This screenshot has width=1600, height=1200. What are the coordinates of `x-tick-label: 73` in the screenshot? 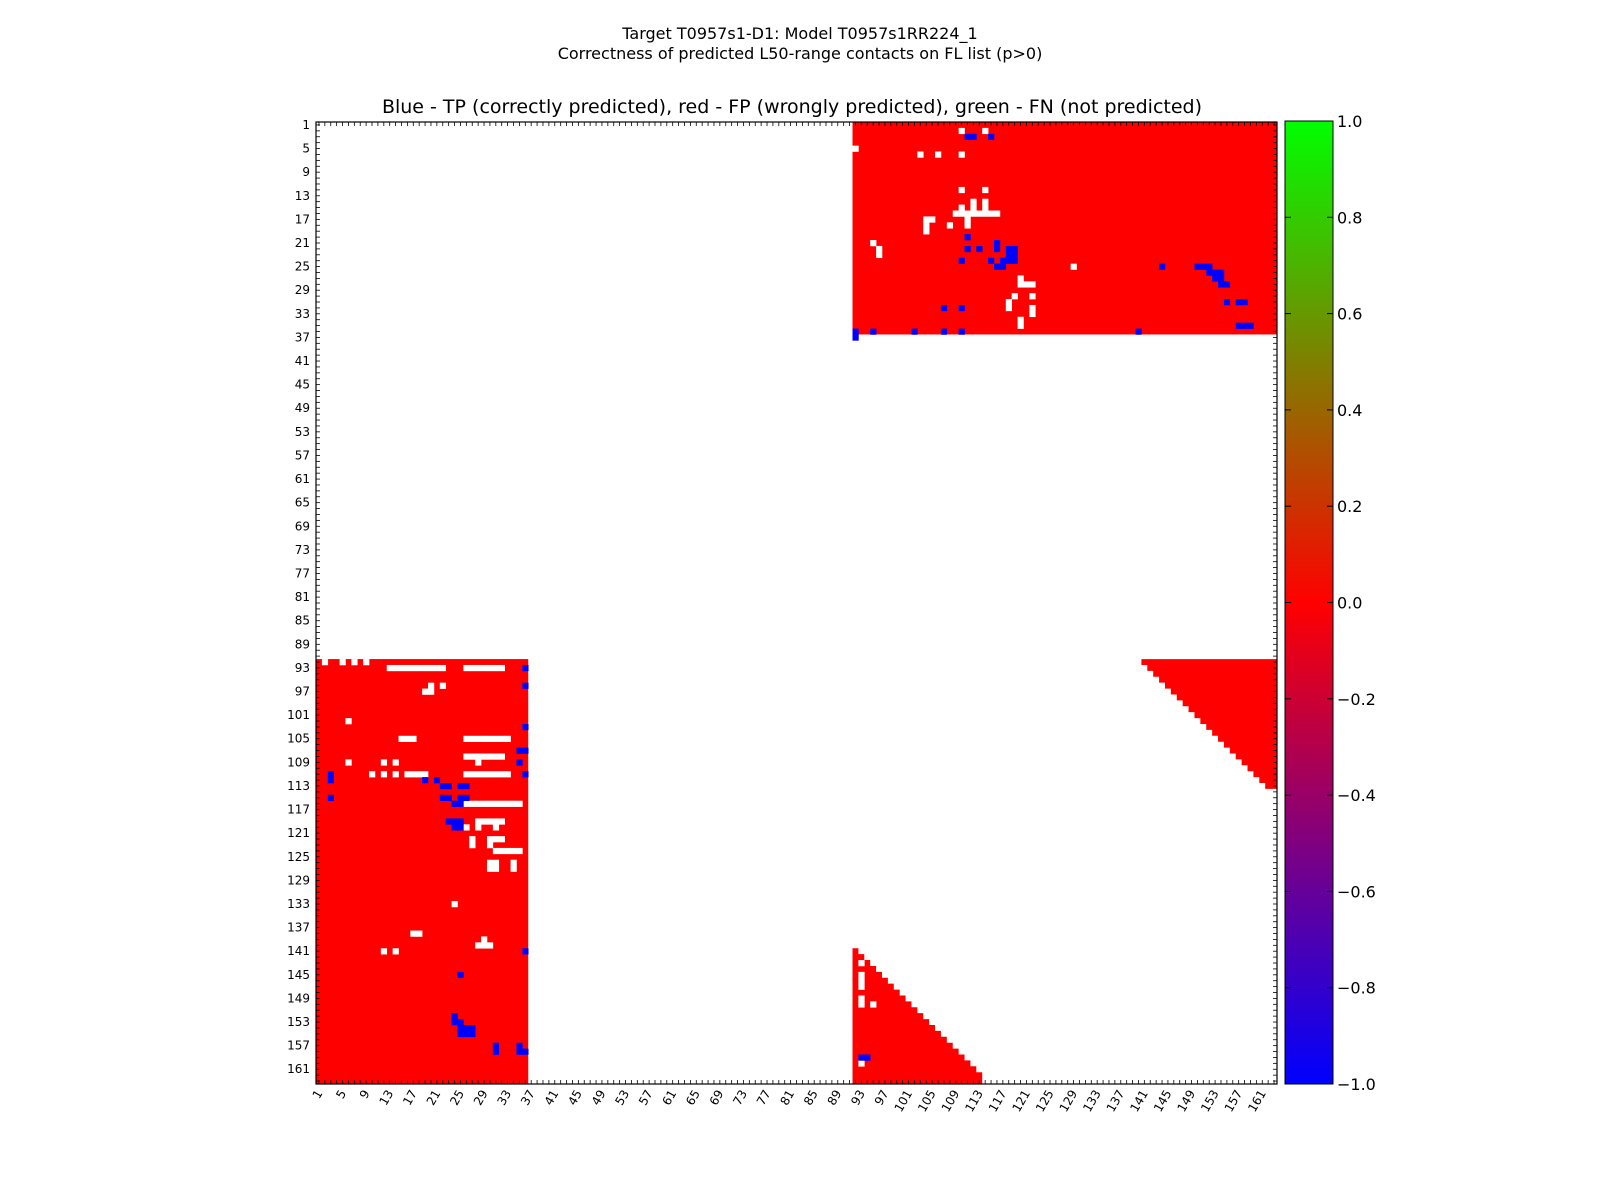 It's located at (740, 1098).